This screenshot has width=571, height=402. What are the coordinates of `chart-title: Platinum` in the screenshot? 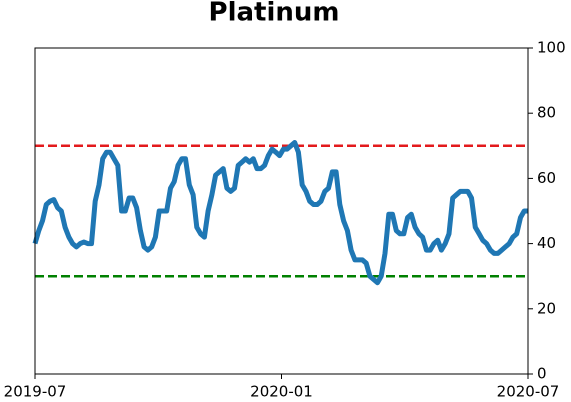 It's located at (274, 14).